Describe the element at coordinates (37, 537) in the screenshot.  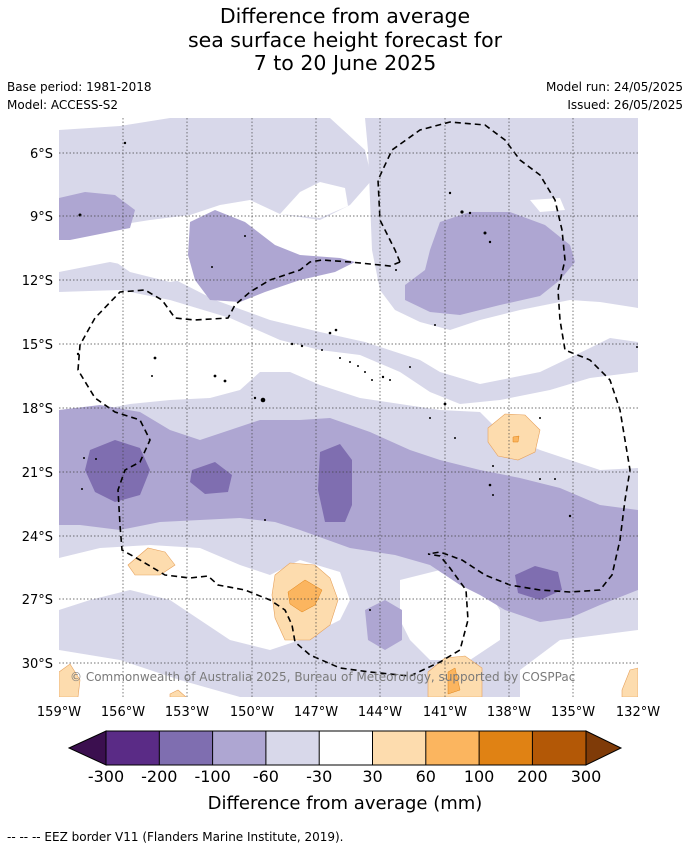
I see `lat-label-24s: 24°S` at that location.